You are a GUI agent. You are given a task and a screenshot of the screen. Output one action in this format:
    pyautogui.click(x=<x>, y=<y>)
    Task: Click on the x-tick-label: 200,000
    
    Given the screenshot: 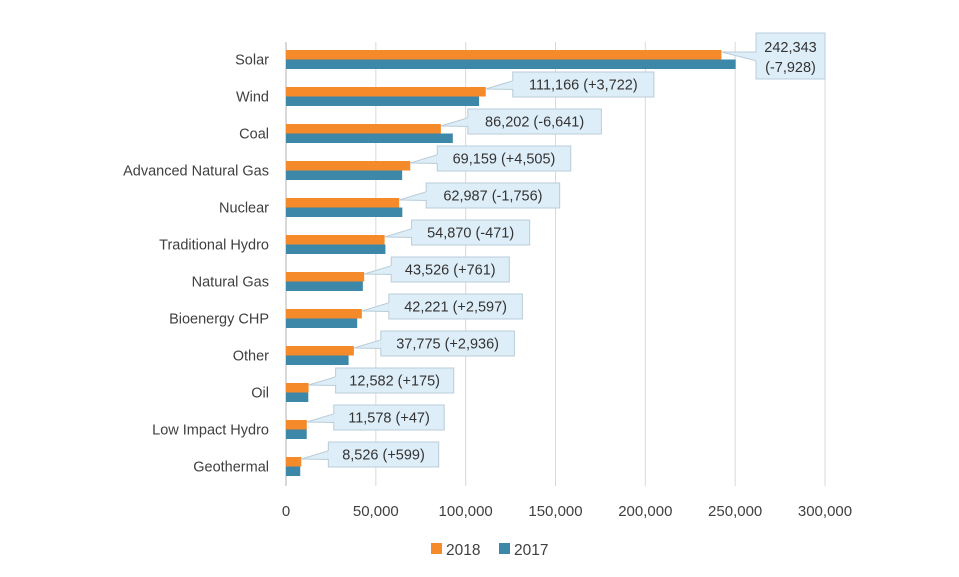 What is the action you would take?
    pyautogui.click(x=645, y=511)
    